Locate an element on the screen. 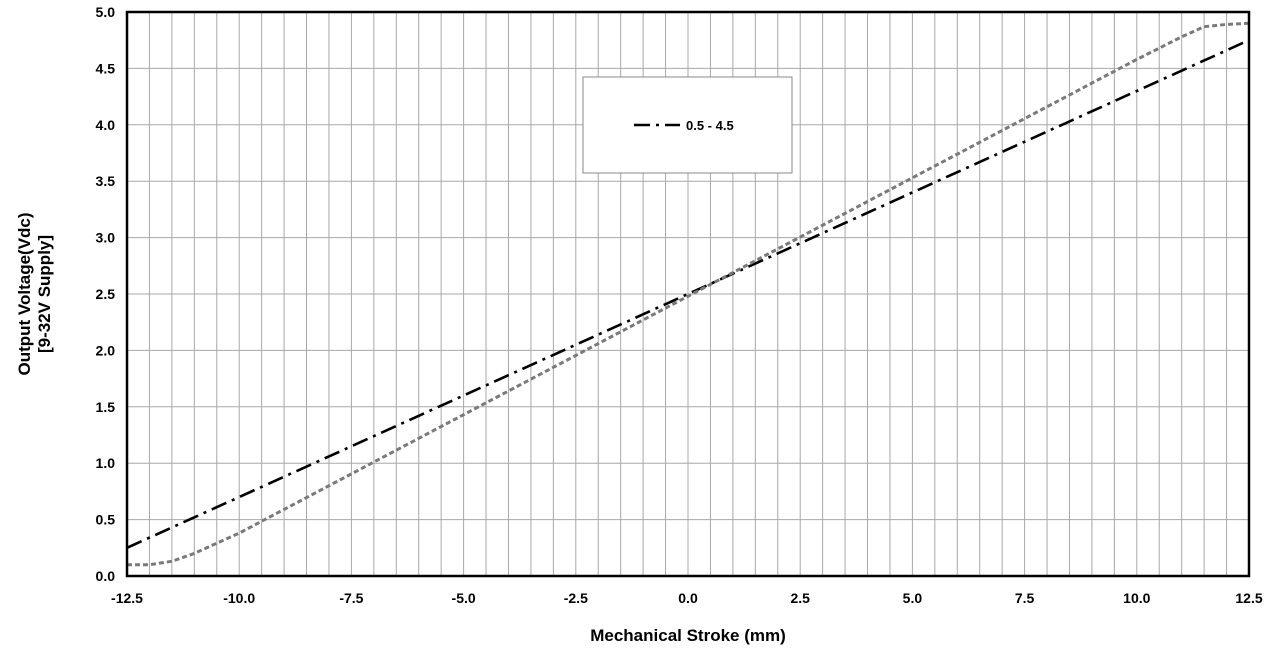 This screenshot has height=649, width=1278. x-tick-label: -10.0 is located at coordinates (239, 598).